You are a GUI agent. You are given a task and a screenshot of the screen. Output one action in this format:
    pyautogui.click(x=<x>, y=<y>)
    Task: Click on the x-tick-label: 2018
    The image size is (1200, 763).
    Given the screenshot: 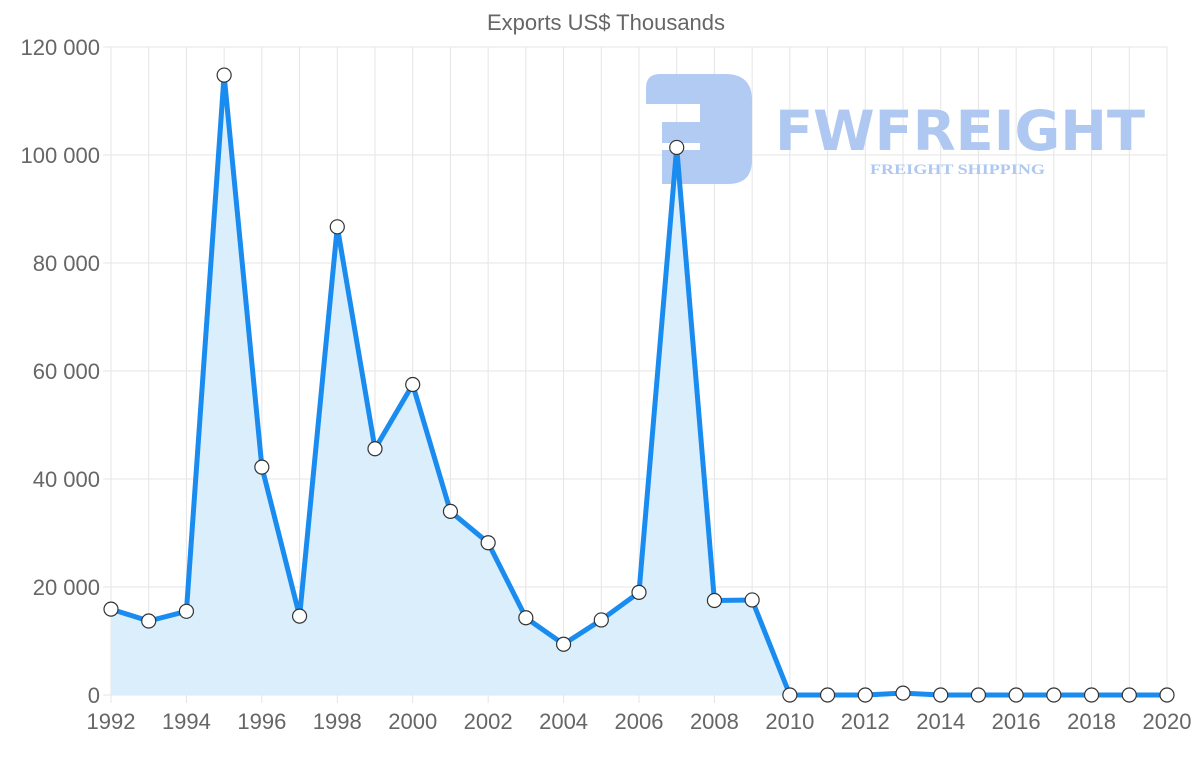 What is the action you would take?
    pyautogui.click(x=1091, y=721)
    